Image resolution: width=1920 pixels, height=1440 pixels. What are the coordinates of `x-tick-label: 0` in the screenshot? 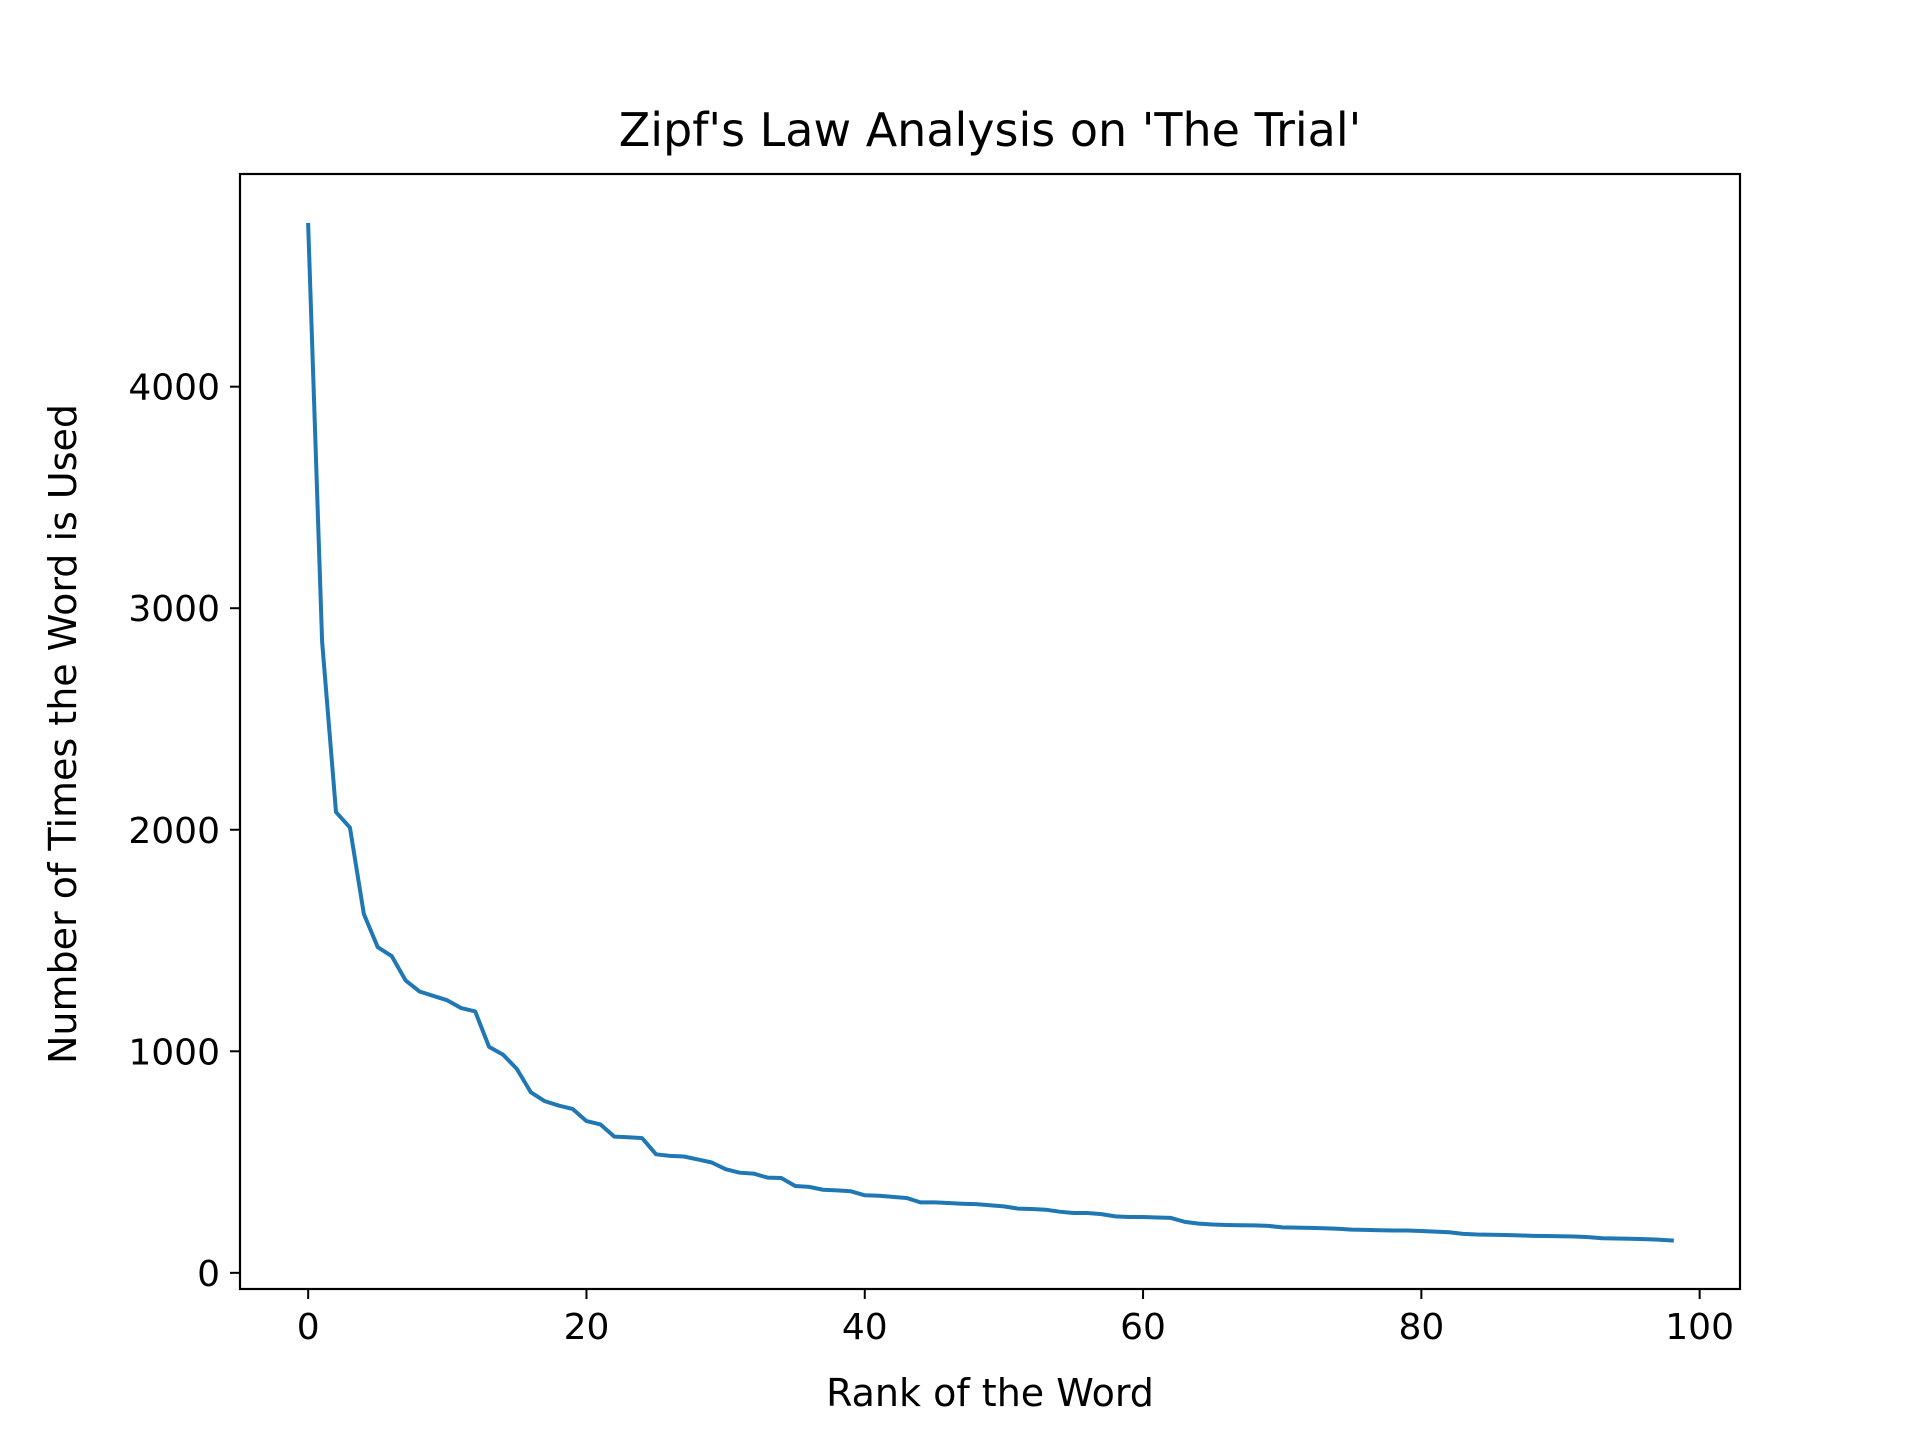 It's located at (308, 1327).